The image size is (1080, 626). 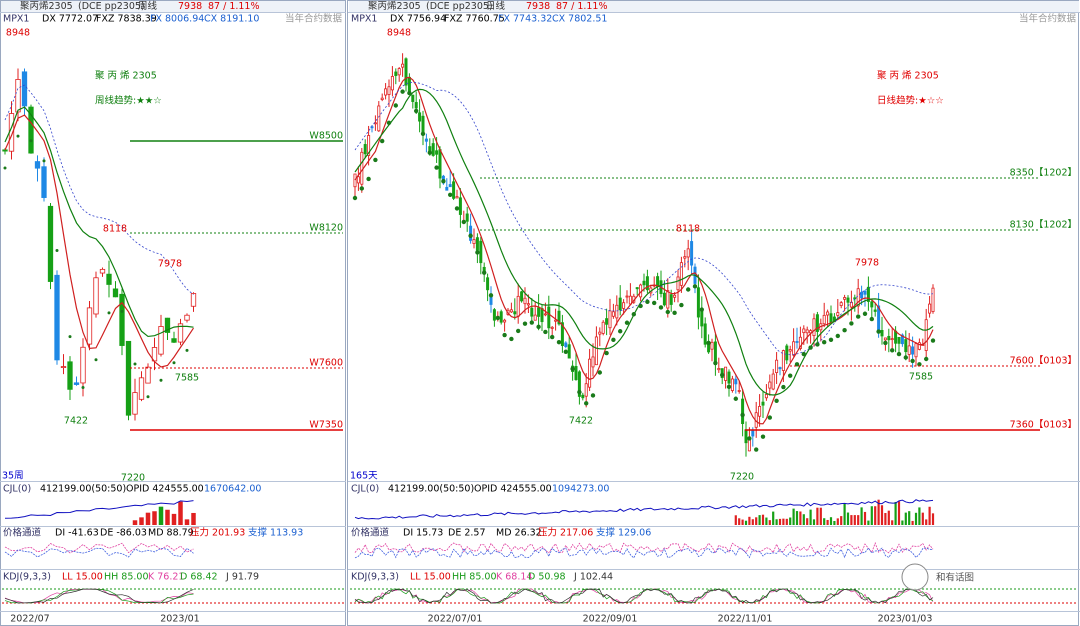 What do you see at coordinates (644, 509) in the screenshot?
I see `oi-line` at bounding box center [644, 509].